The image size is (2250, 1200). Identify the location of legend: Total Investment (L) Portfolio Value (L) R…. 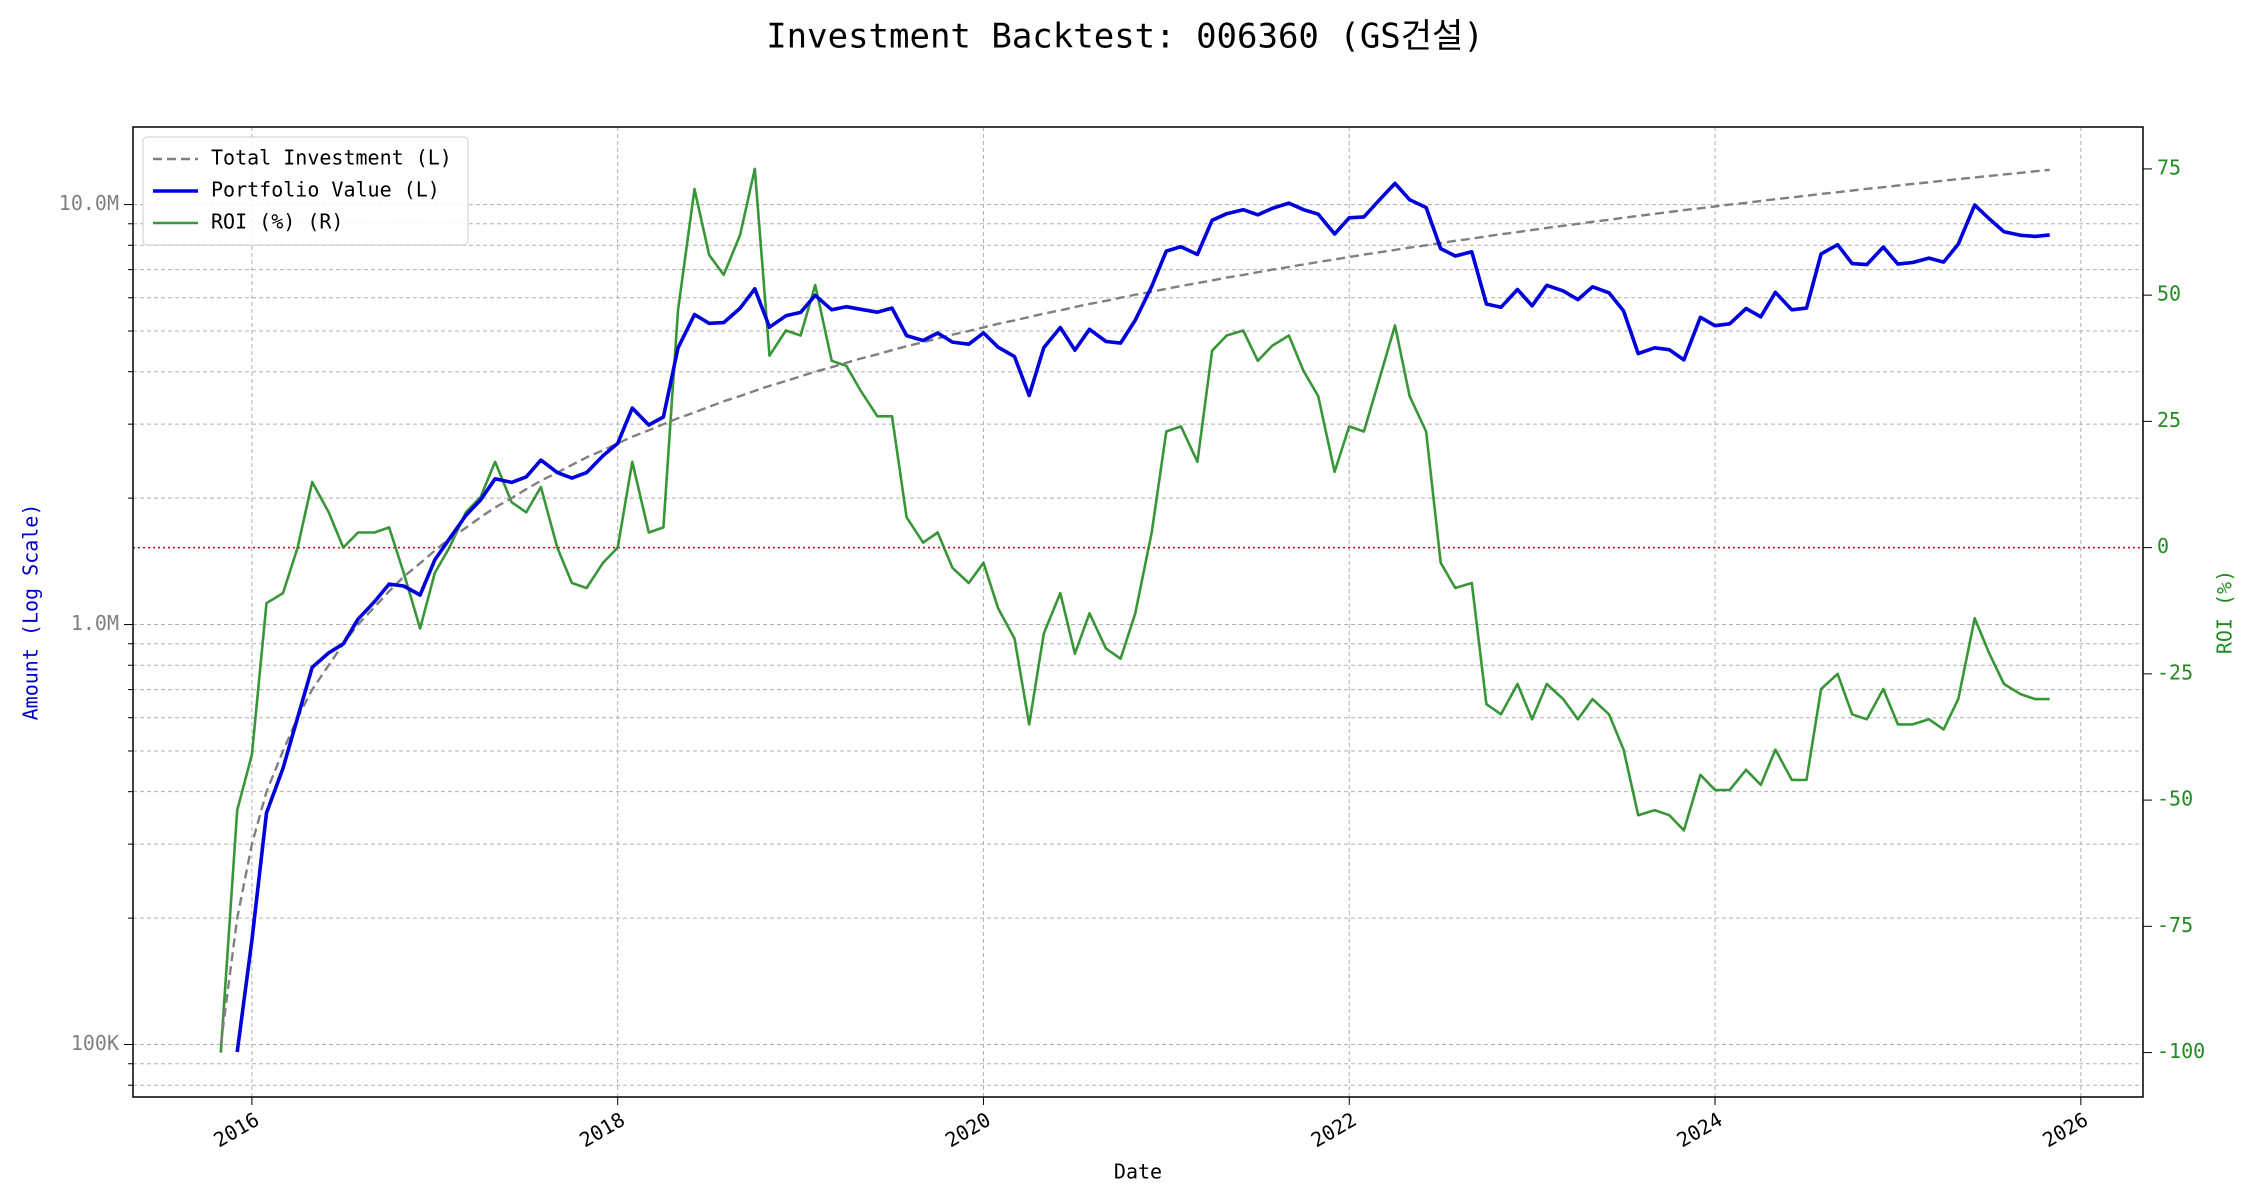
(305, 191).